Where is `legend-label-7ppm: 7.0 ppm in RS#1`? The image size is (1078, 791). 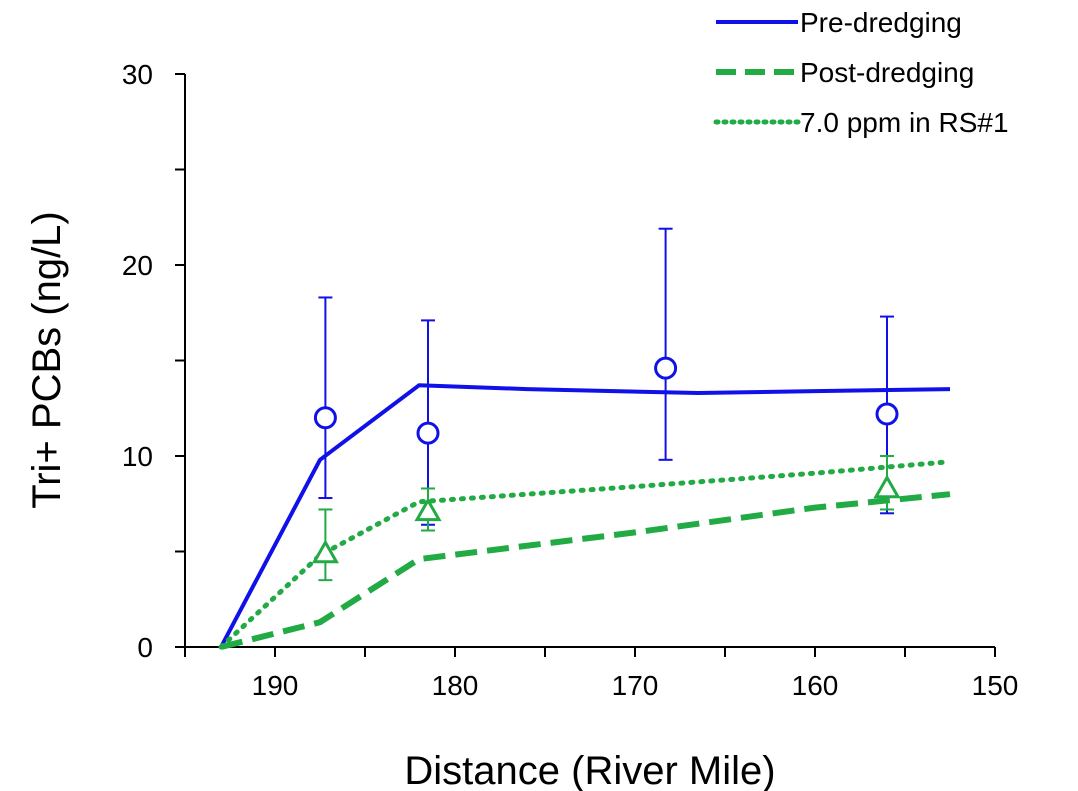
legend-label-7ppm: 7.0 ppm in RS#1 is located at coordinates (904, 122).